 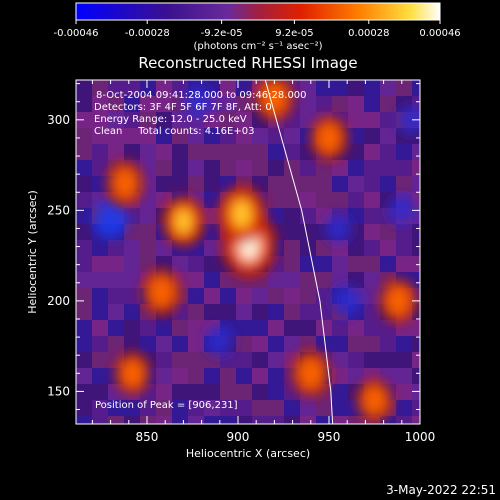 What do you see at coordinates (183, 107) in the screenshot?
I see `info-detectors: Detectors: 3F 4F 5F 6F 7F 8F, Att: 0` at bounding box center [183, 107].